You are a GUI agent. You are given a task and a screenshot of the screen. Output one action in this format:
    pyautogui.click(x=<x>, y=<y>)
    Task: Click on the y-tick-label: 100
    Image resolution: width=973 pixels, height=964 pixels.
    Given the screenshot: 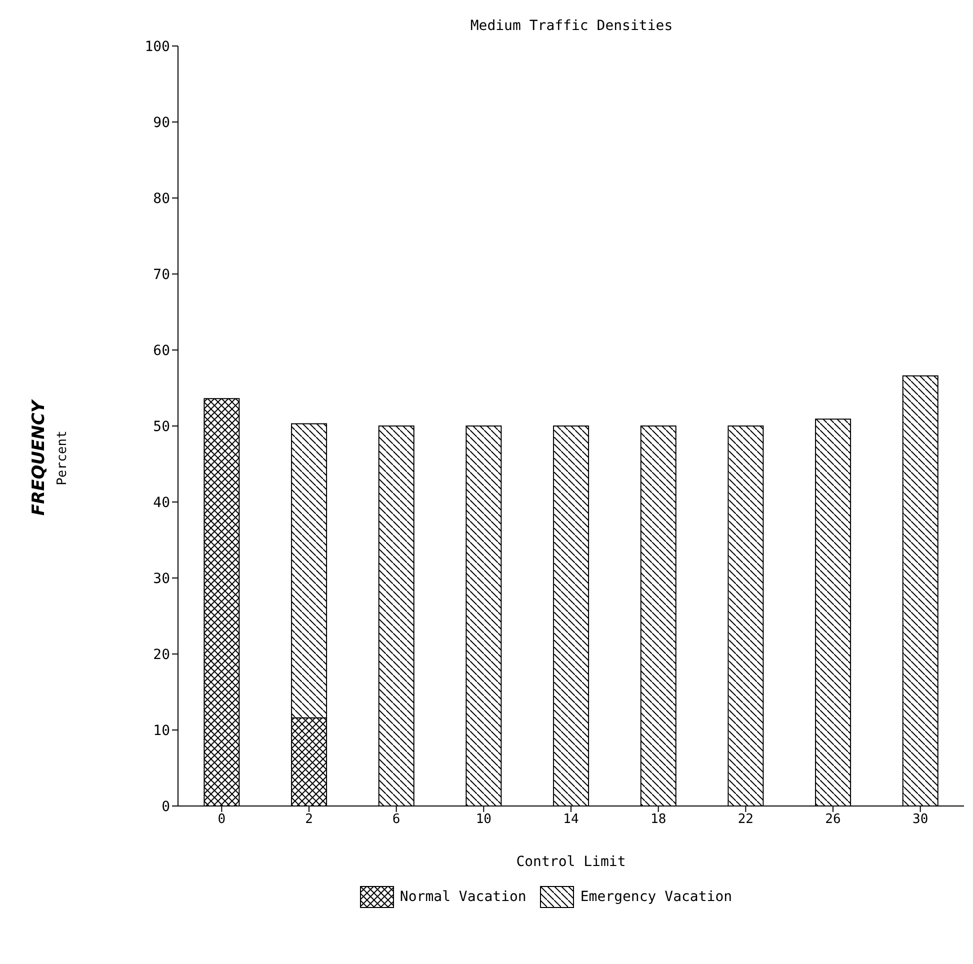 What is the action you would take?
    pyautogui.click(x=157, y=46)
    